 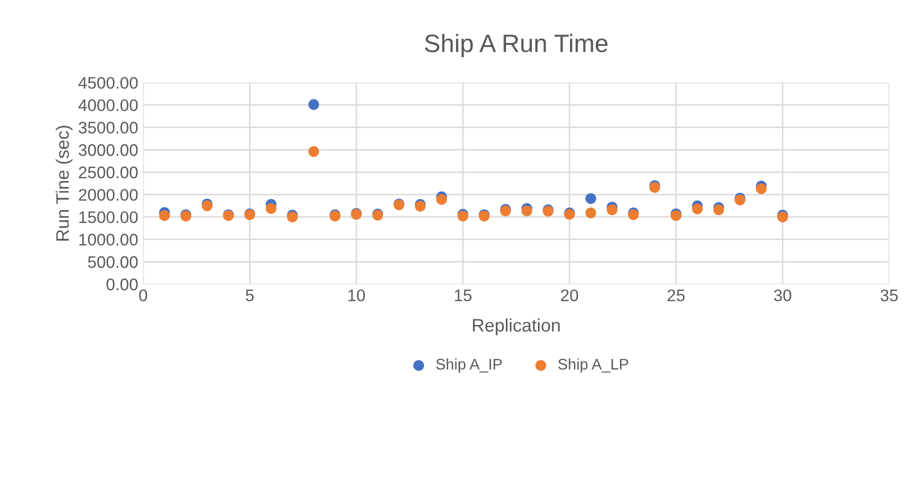 I want to click on x-axis-title: Replication, so click(x=516, y=327).